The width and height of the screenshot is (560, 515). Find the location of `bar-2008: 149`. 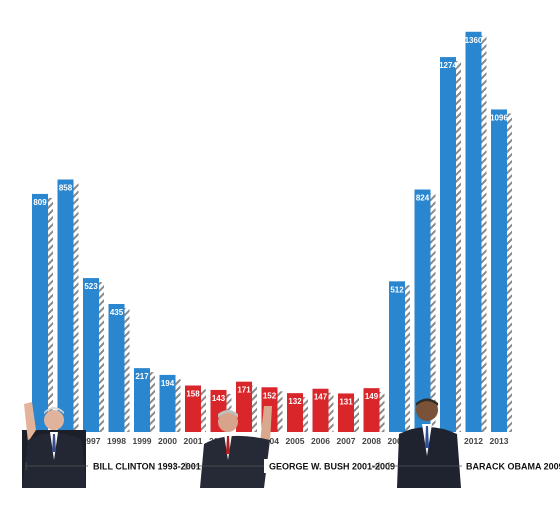

bar-2008: 149 is located at coordinates (374, 410).